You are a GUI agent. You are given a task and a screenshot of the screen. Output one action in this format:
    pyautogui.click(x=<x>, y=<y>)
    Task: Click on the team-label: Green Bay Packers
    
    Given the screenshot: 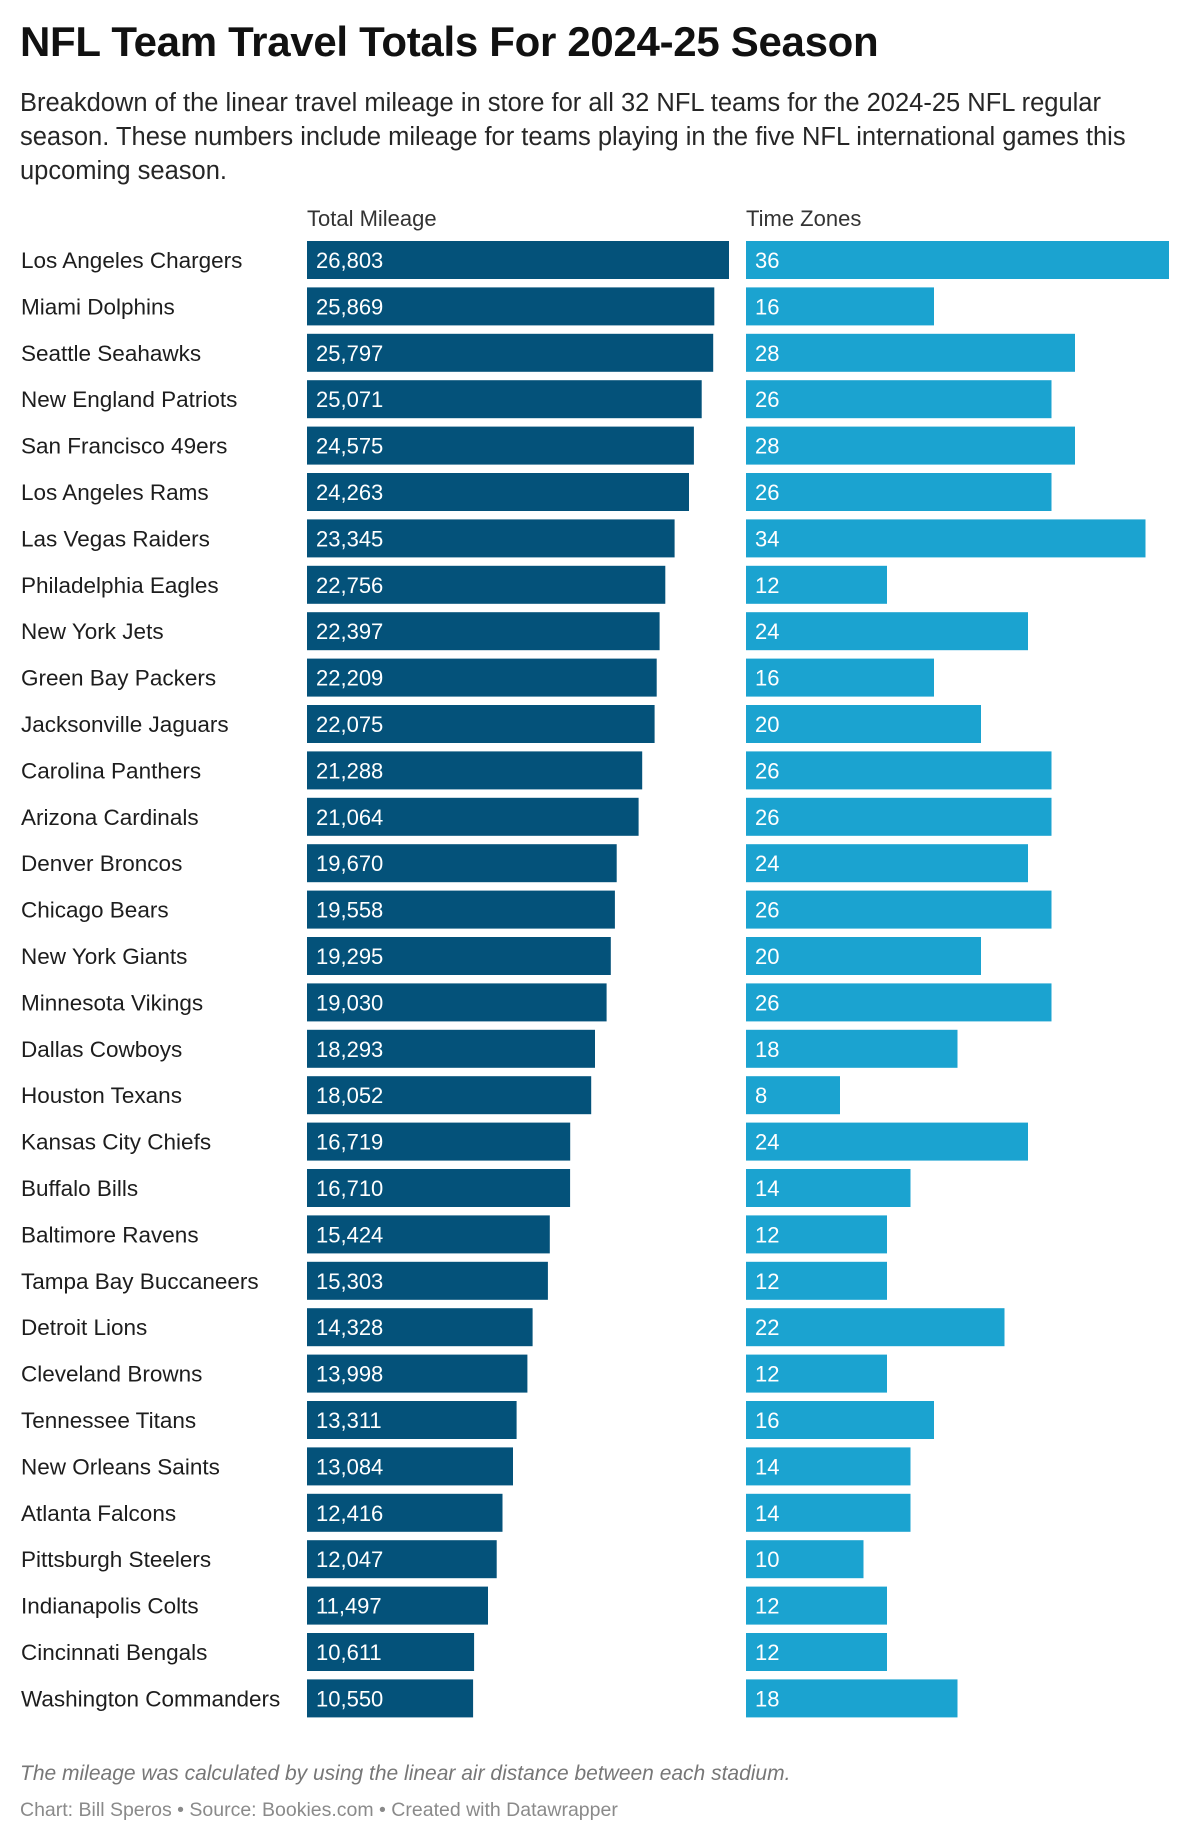 What is the action you would take?
    pyautogui.click(x=118, y=678)
    